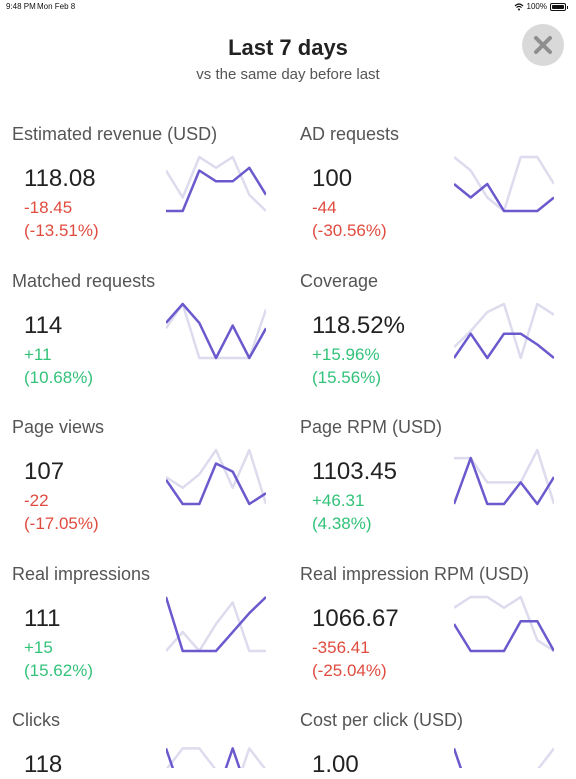 This screenshot has height=779, width=576. What do you see at coordinates (358, 325) in the screenshot?
I see `metric-value: 118.52%` at bounding box center [358, 325].